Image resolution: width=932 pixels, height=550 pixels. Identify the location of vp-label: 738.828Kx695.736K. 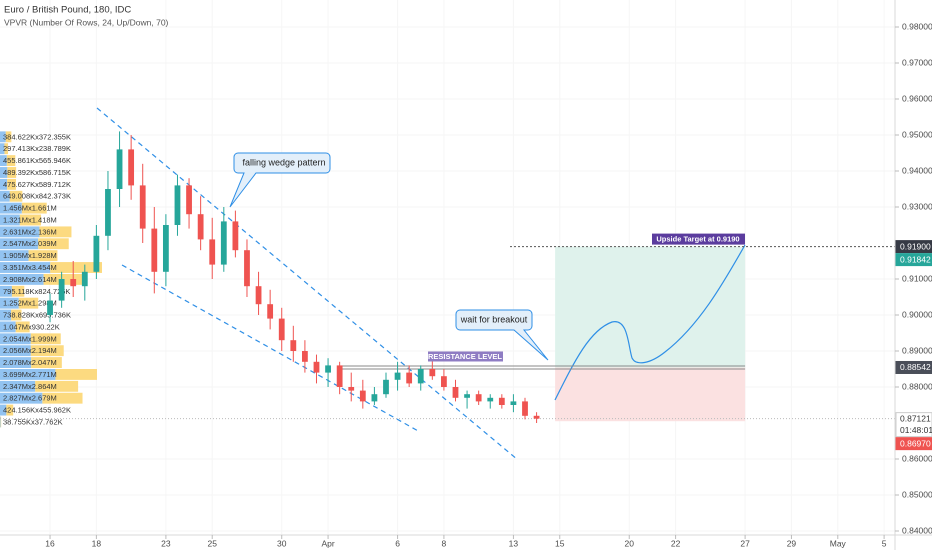
(37, 315).